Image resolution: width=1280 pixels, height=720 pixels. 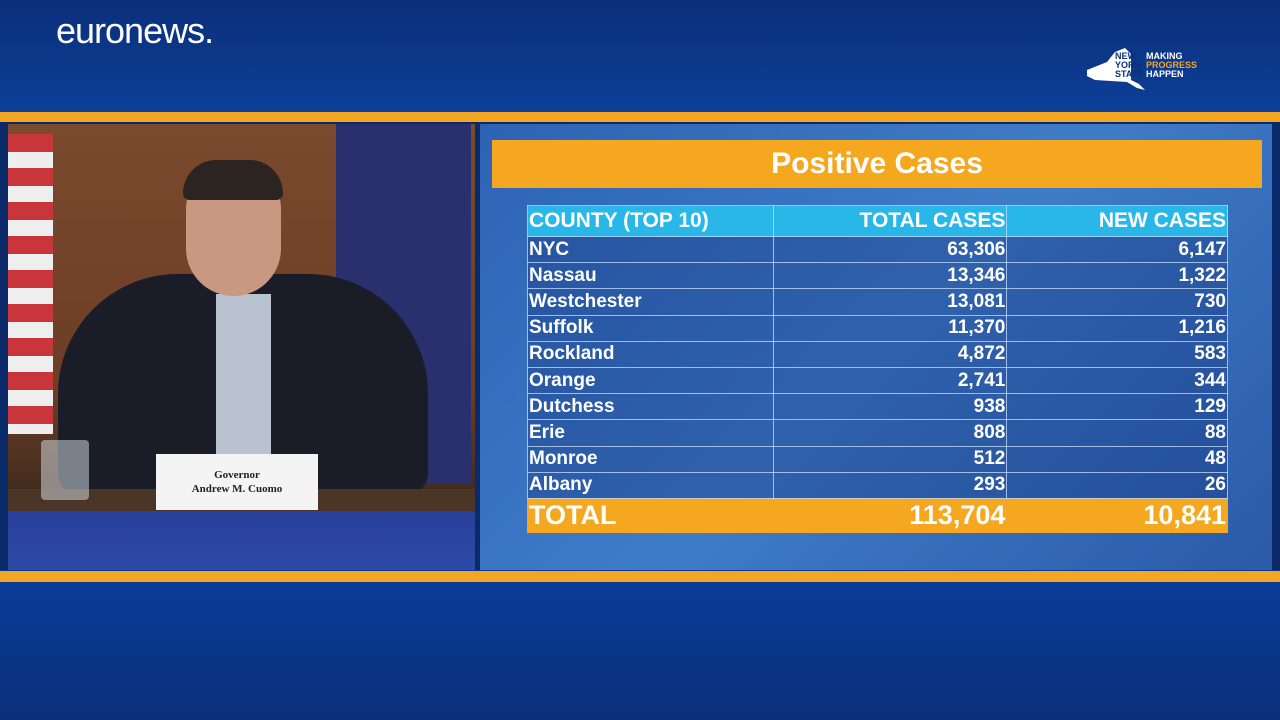 I want to click on cell-county: Dutchess, so click(x=650, y=407).